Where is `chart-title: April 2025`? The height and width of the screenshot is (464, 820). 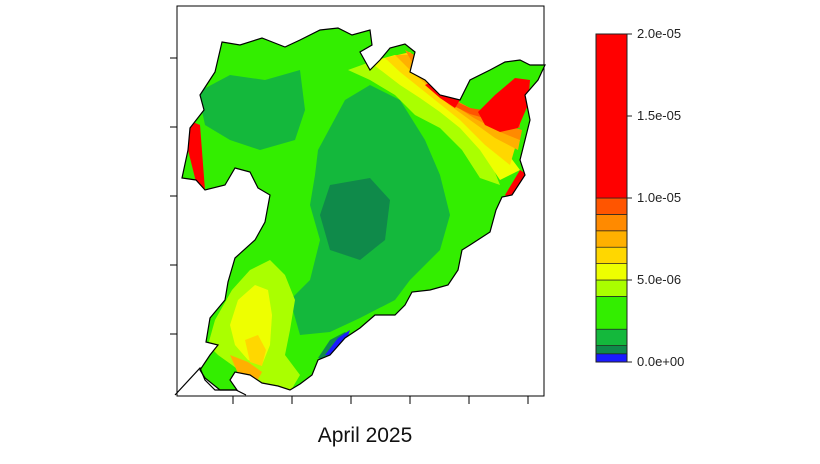
chart-title: April 2025 is located at coordinates (365, 435).